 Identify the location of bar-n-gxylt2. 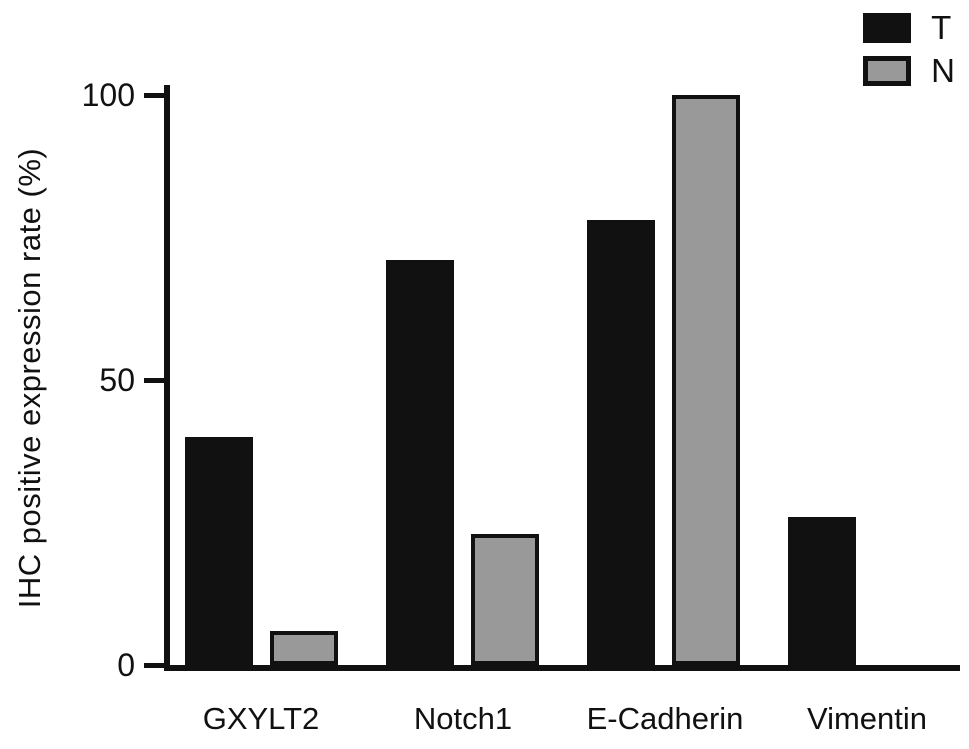
(304, 648).